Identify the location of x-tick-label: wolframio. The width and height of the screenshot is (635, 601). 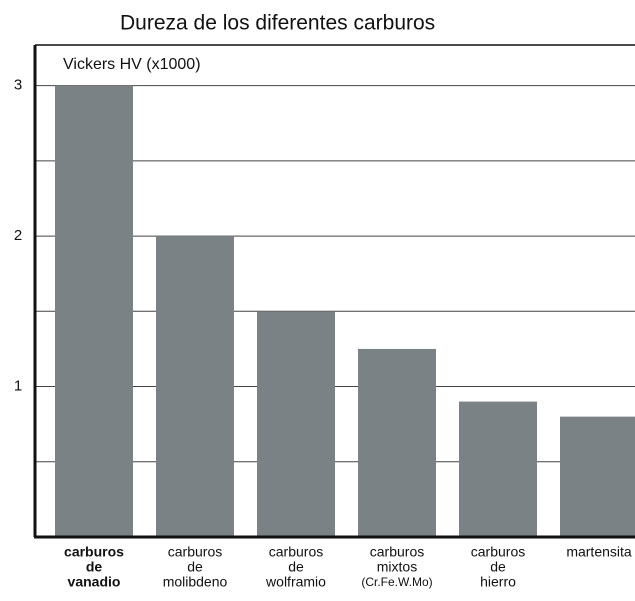
(295, 582).